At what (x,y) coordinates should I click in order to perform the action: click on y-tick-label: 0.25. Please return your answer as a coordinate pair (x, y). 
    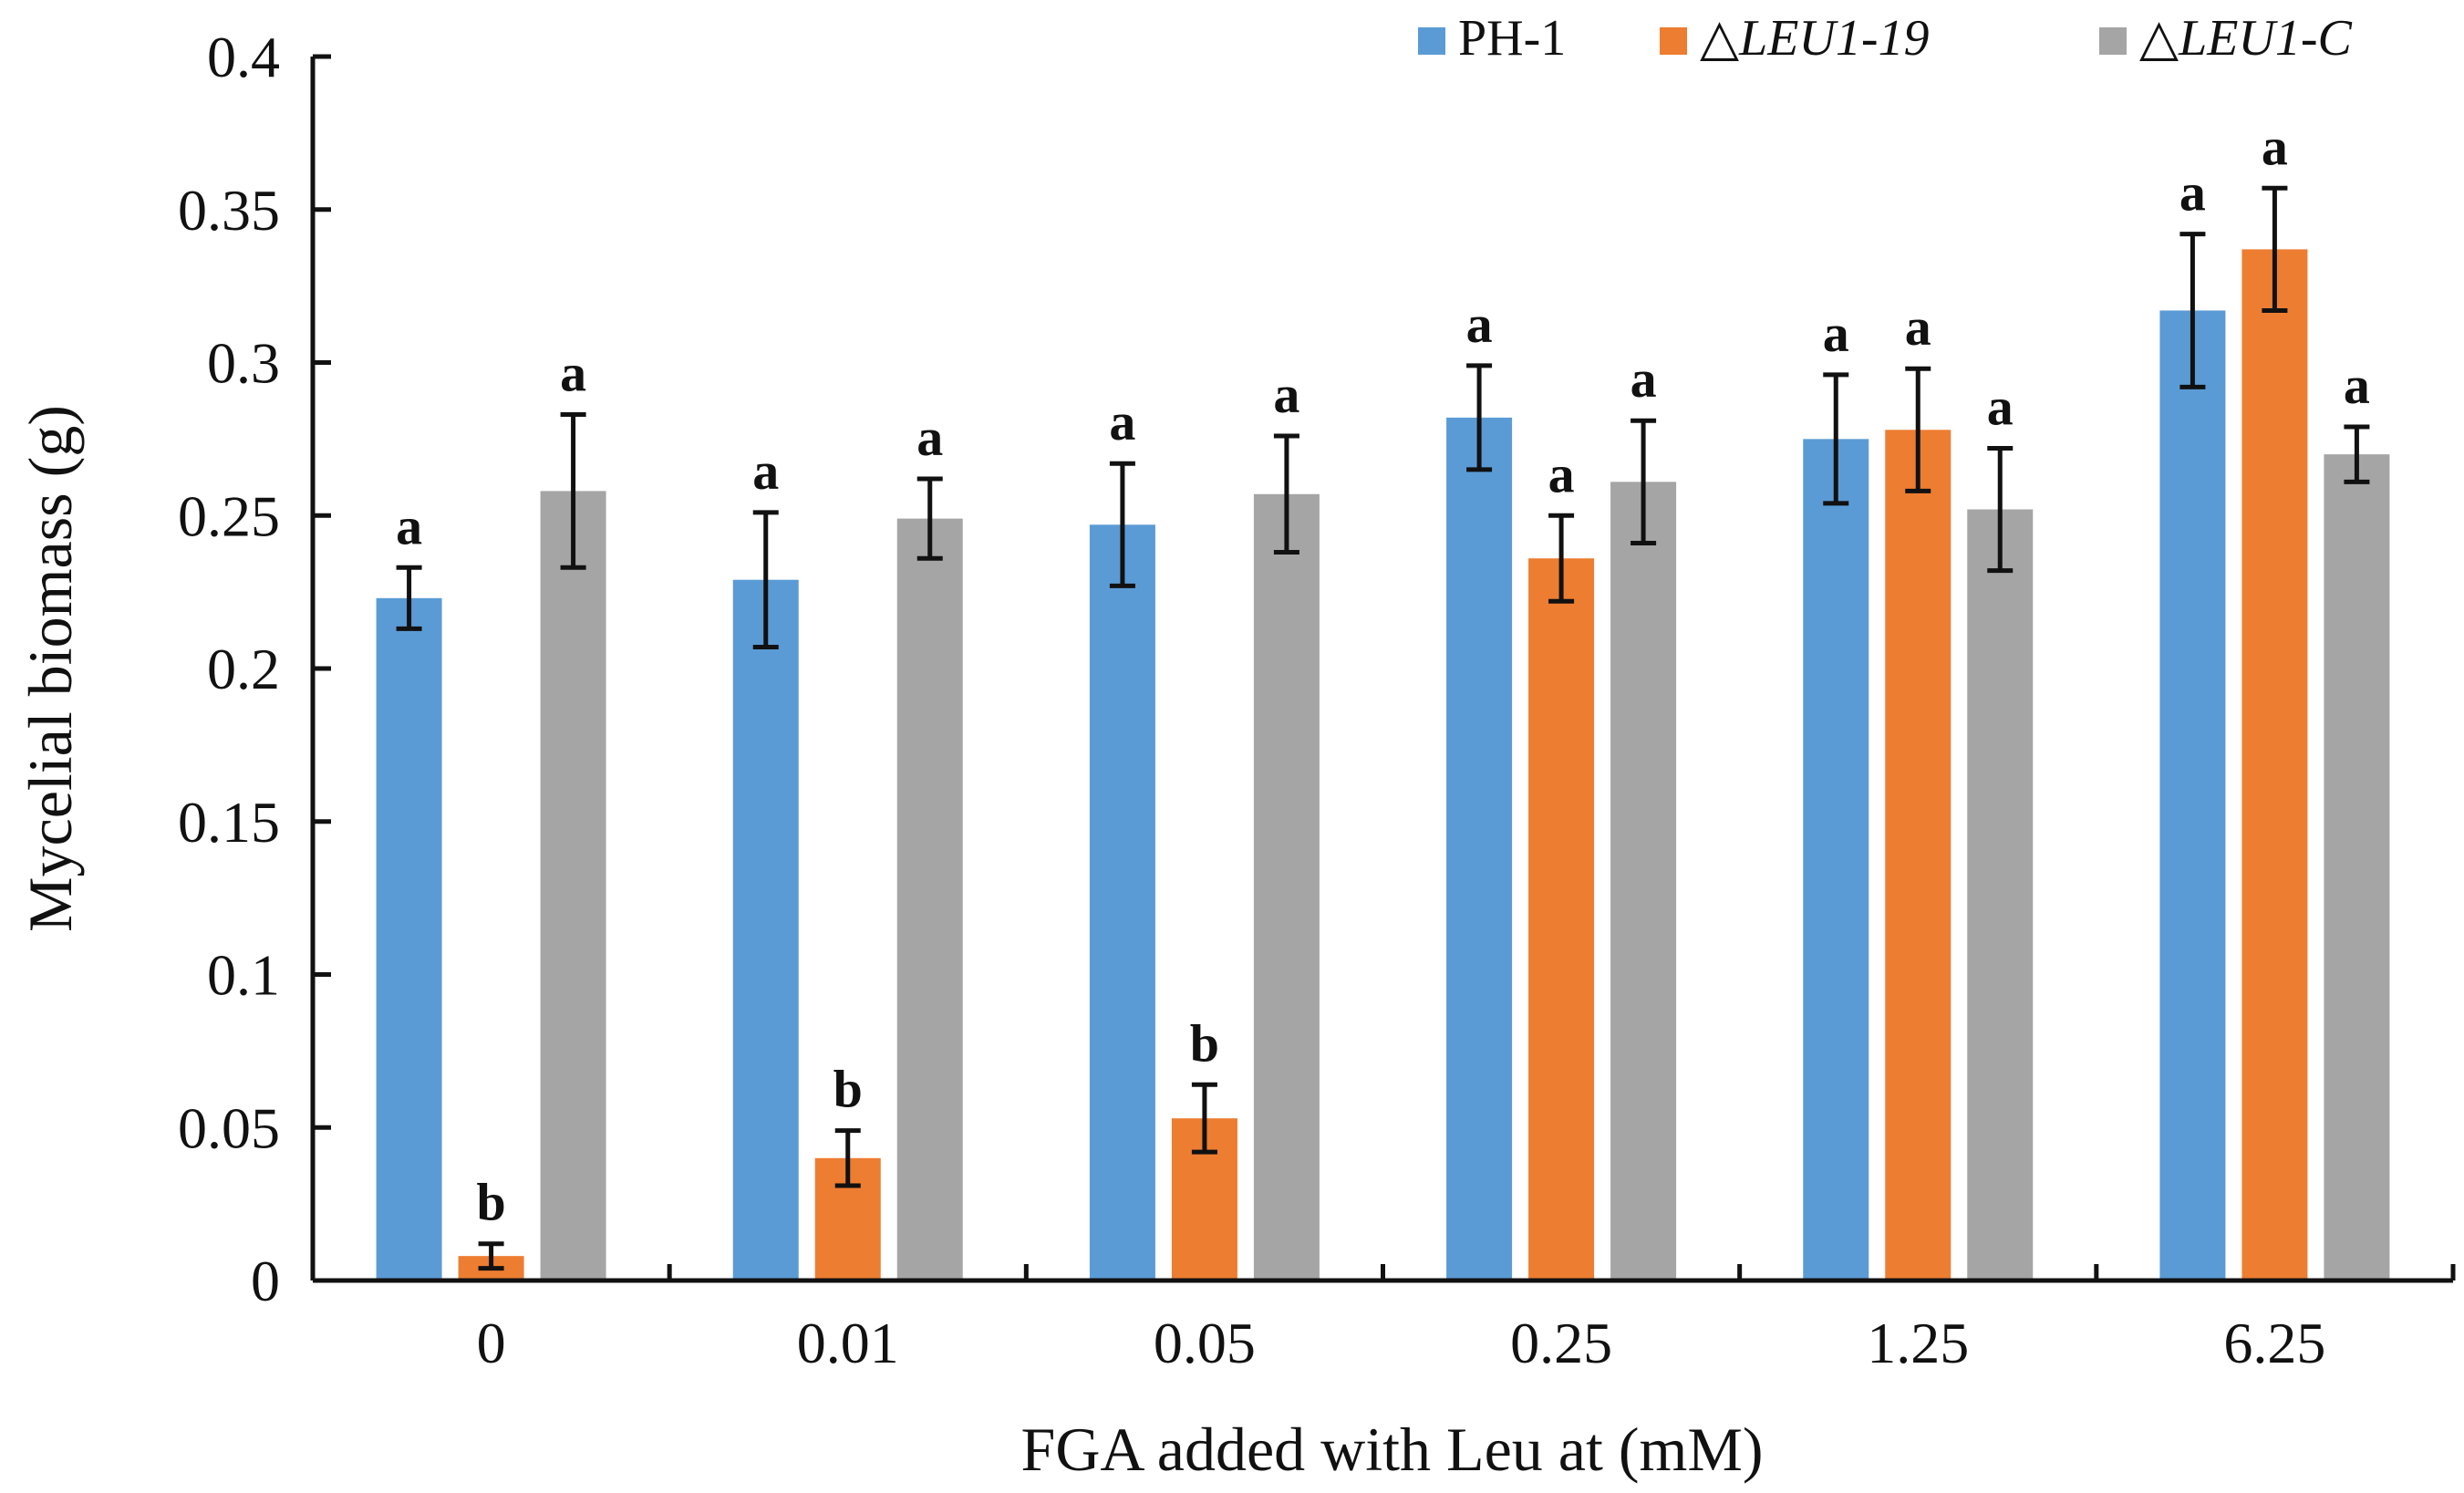
    Looking at the image, I should click on (229, 516).